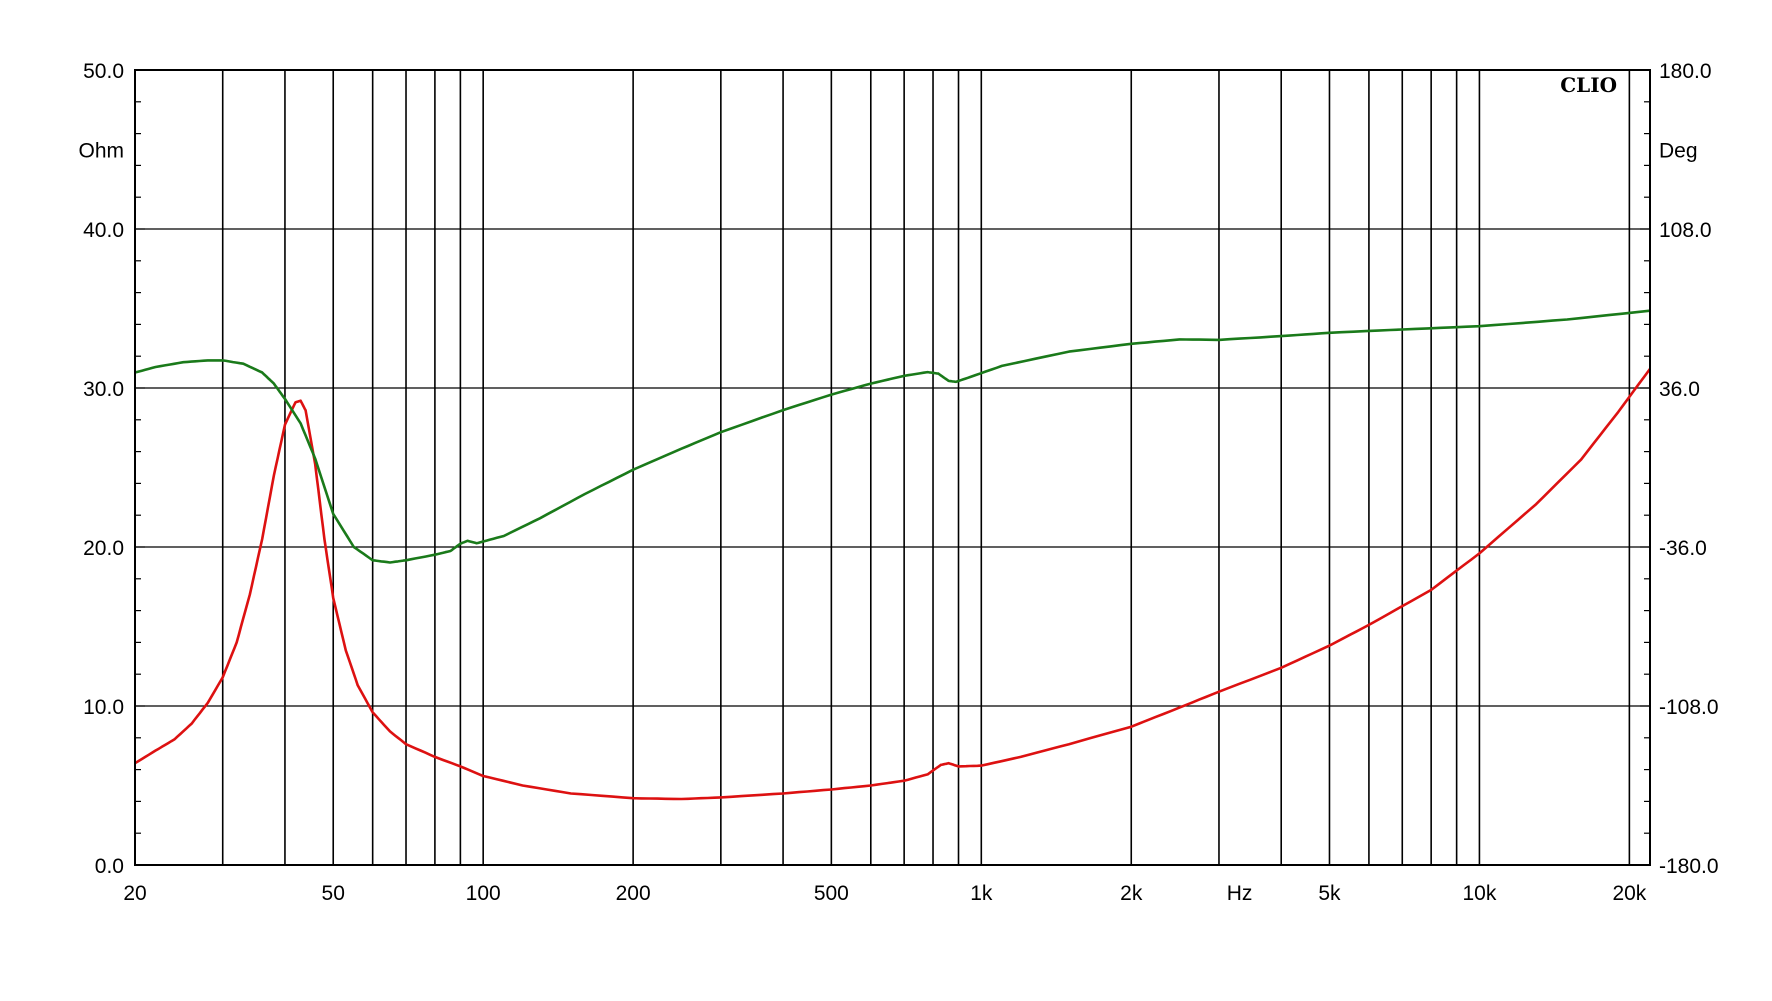 The width and height of the screenshot is (1772, 1001). I want to click on y-left-unit-label: Ohm, so click(101, 151).